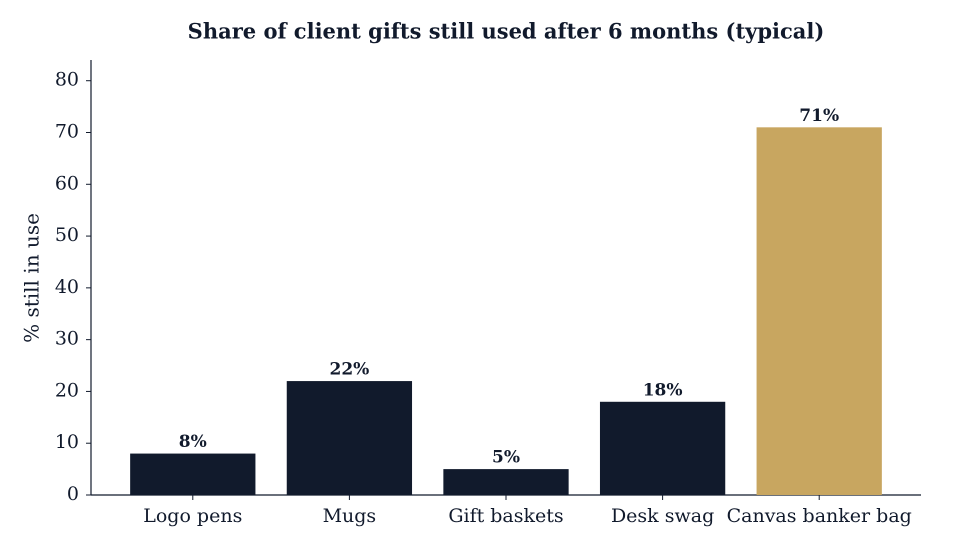  I want to click on y-tick-label: 80, so click(67, 80).